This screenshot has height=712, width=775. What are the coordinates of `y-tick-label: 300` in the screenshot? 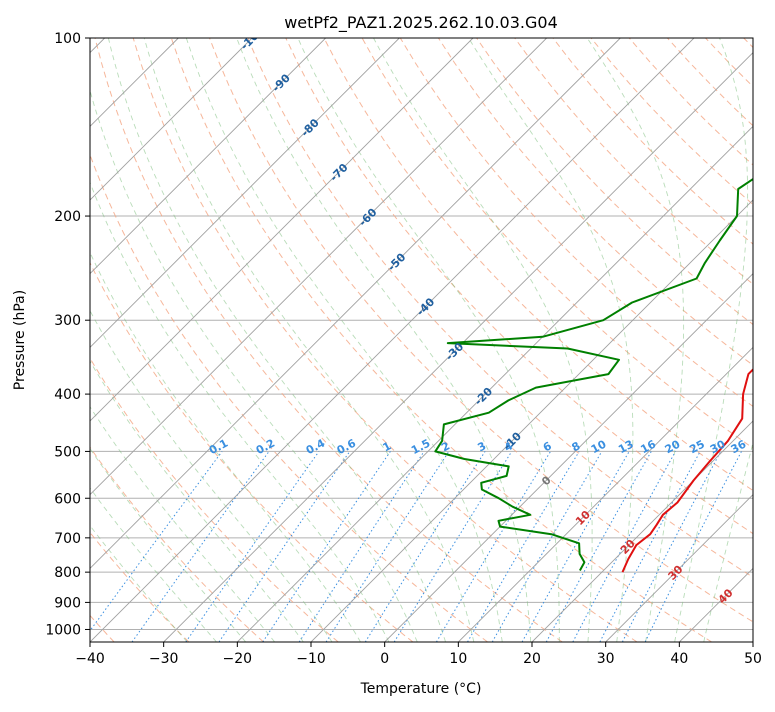 It's located at (67, 321).